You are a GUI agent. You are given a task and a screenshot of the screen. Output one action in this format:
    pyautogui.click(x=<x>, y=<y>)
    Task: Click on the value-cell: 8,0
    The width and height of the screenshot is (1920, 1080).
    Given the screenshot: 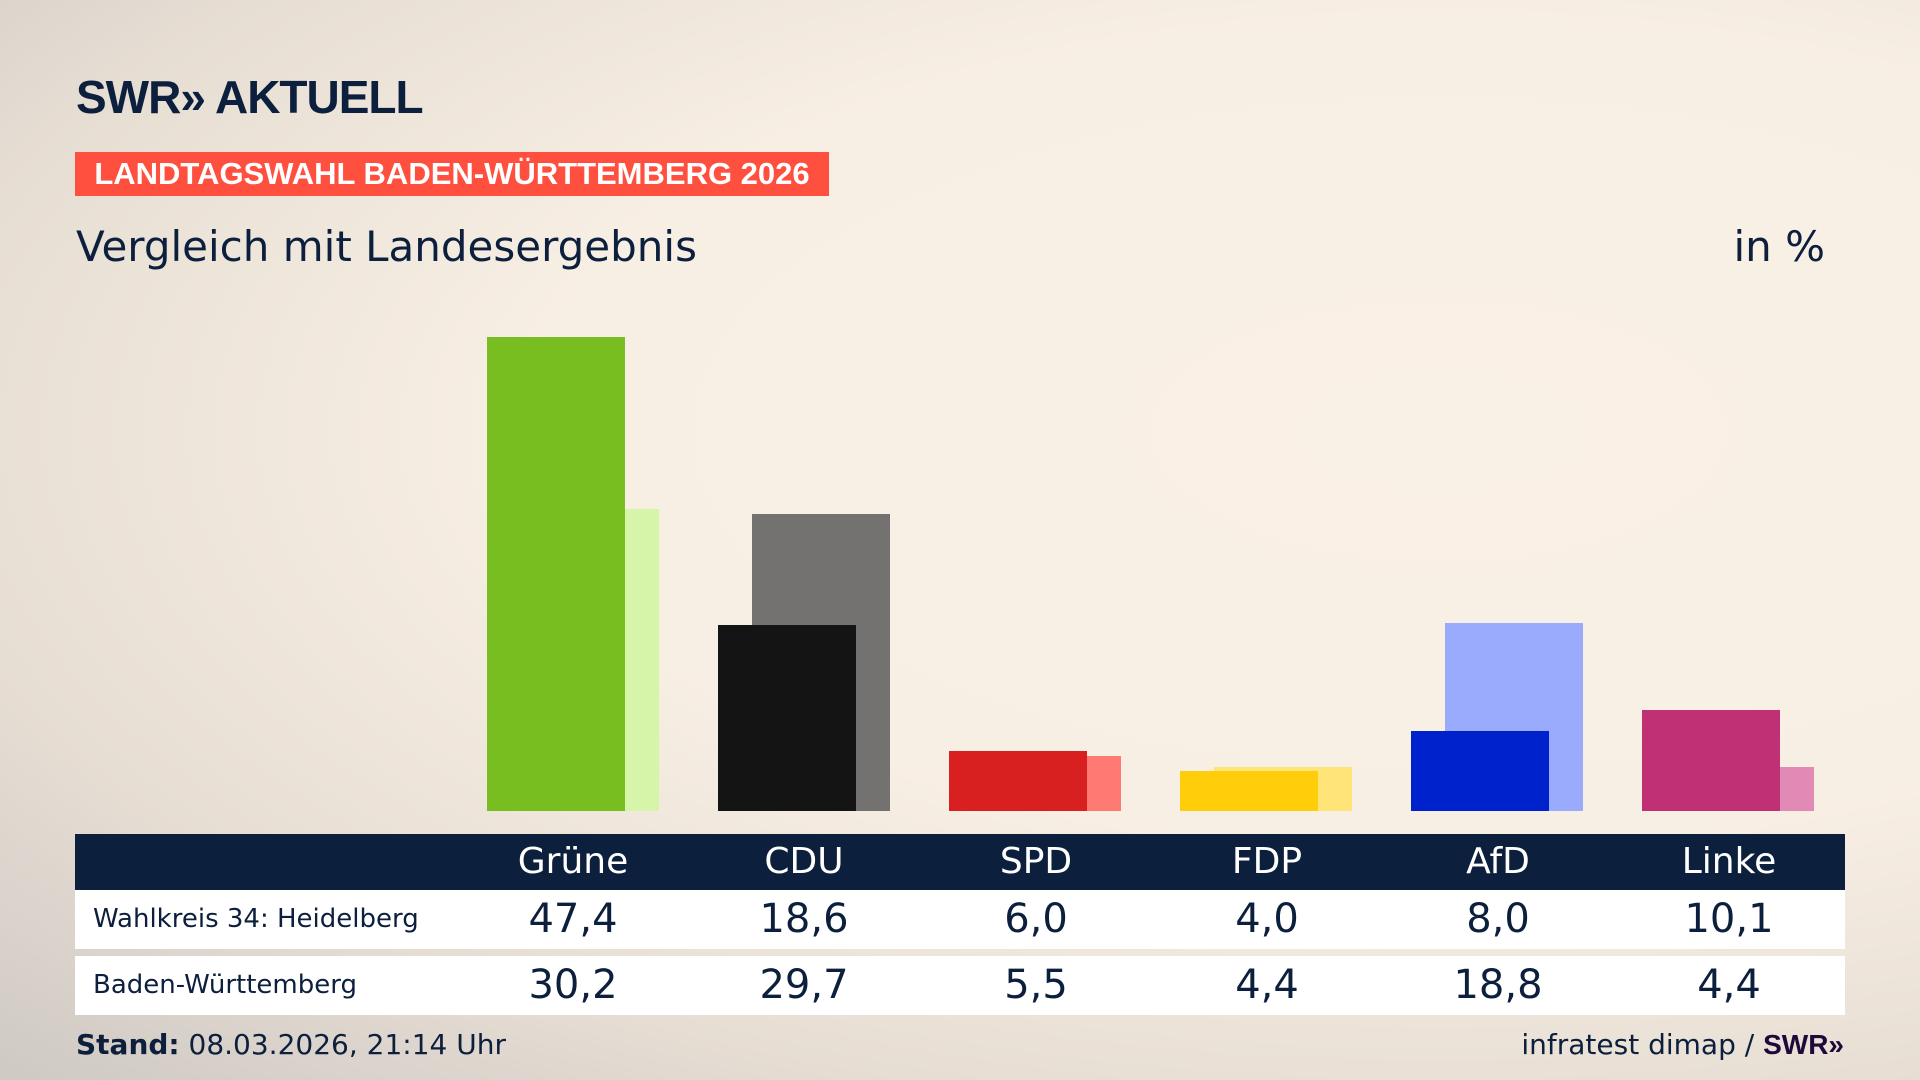 What is the action you would take?
    pyautogui.click(x=1498, y=919)
    